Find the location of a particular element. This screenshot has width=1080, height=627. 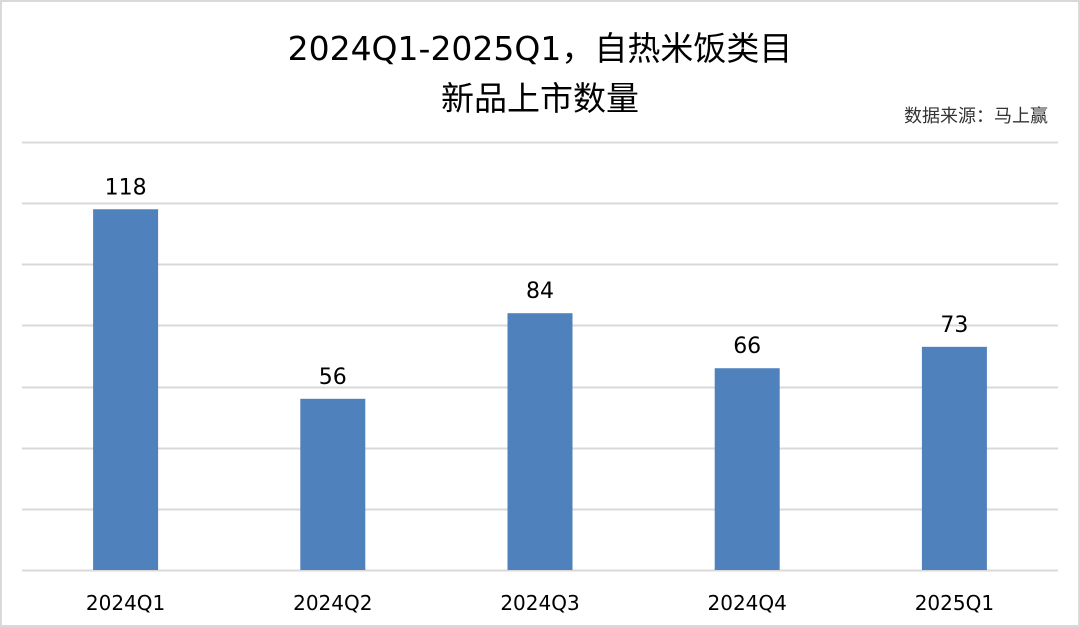

data-label: 73 is located at coordinates (954, 325).